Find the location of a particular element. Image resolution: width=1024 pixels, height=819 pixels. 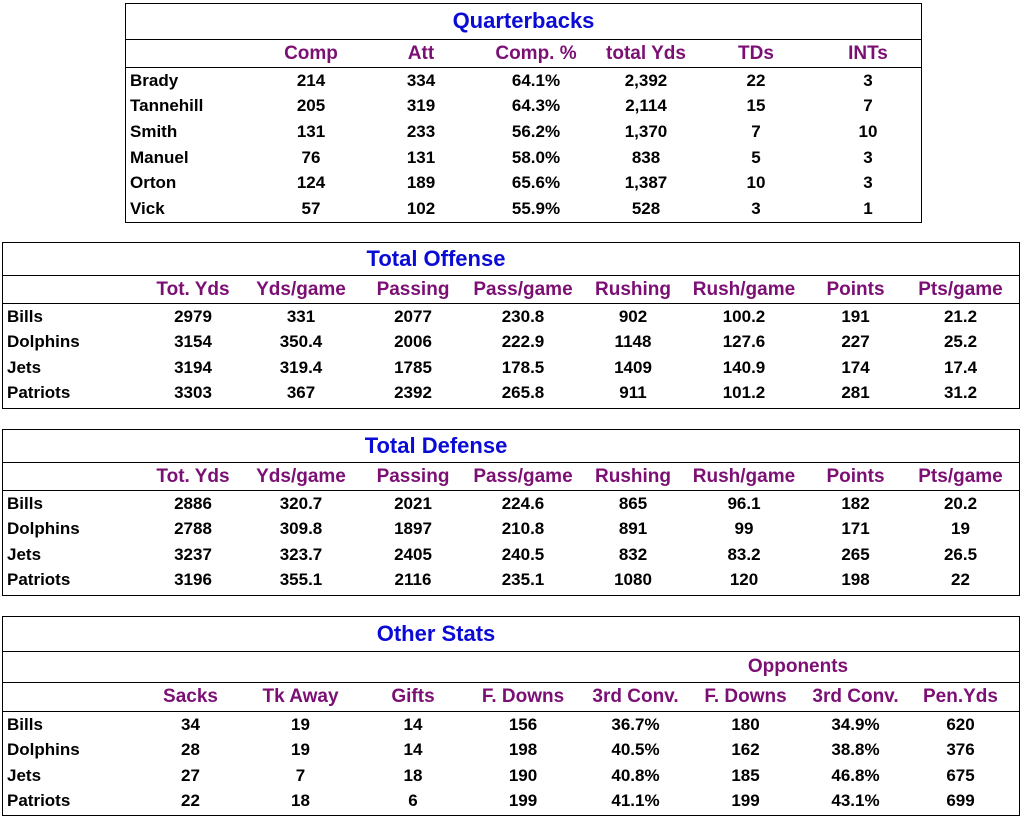

table-cell: 171 is located at coordinates (855, 529).